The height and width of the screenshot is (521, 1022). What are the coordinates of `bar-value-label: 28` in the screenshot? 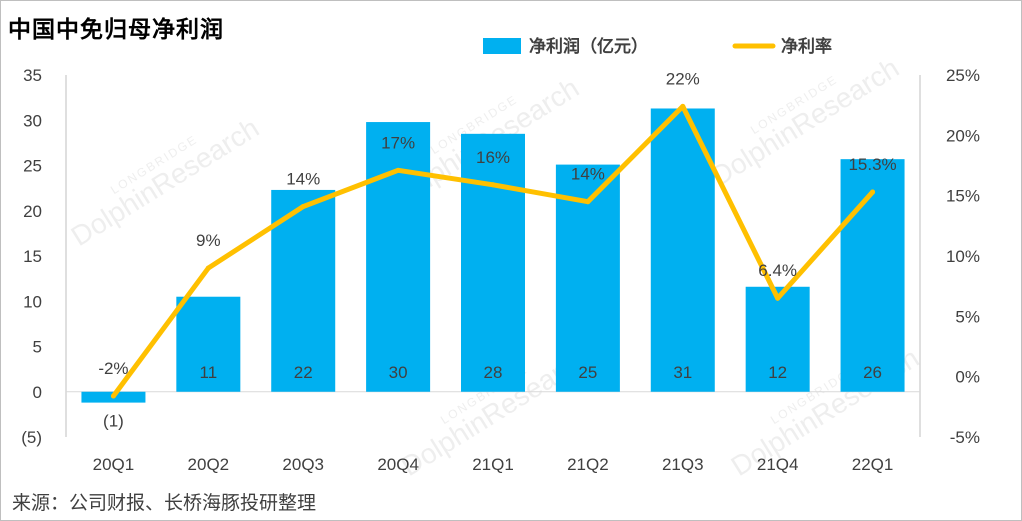 It's located at (493, 372).